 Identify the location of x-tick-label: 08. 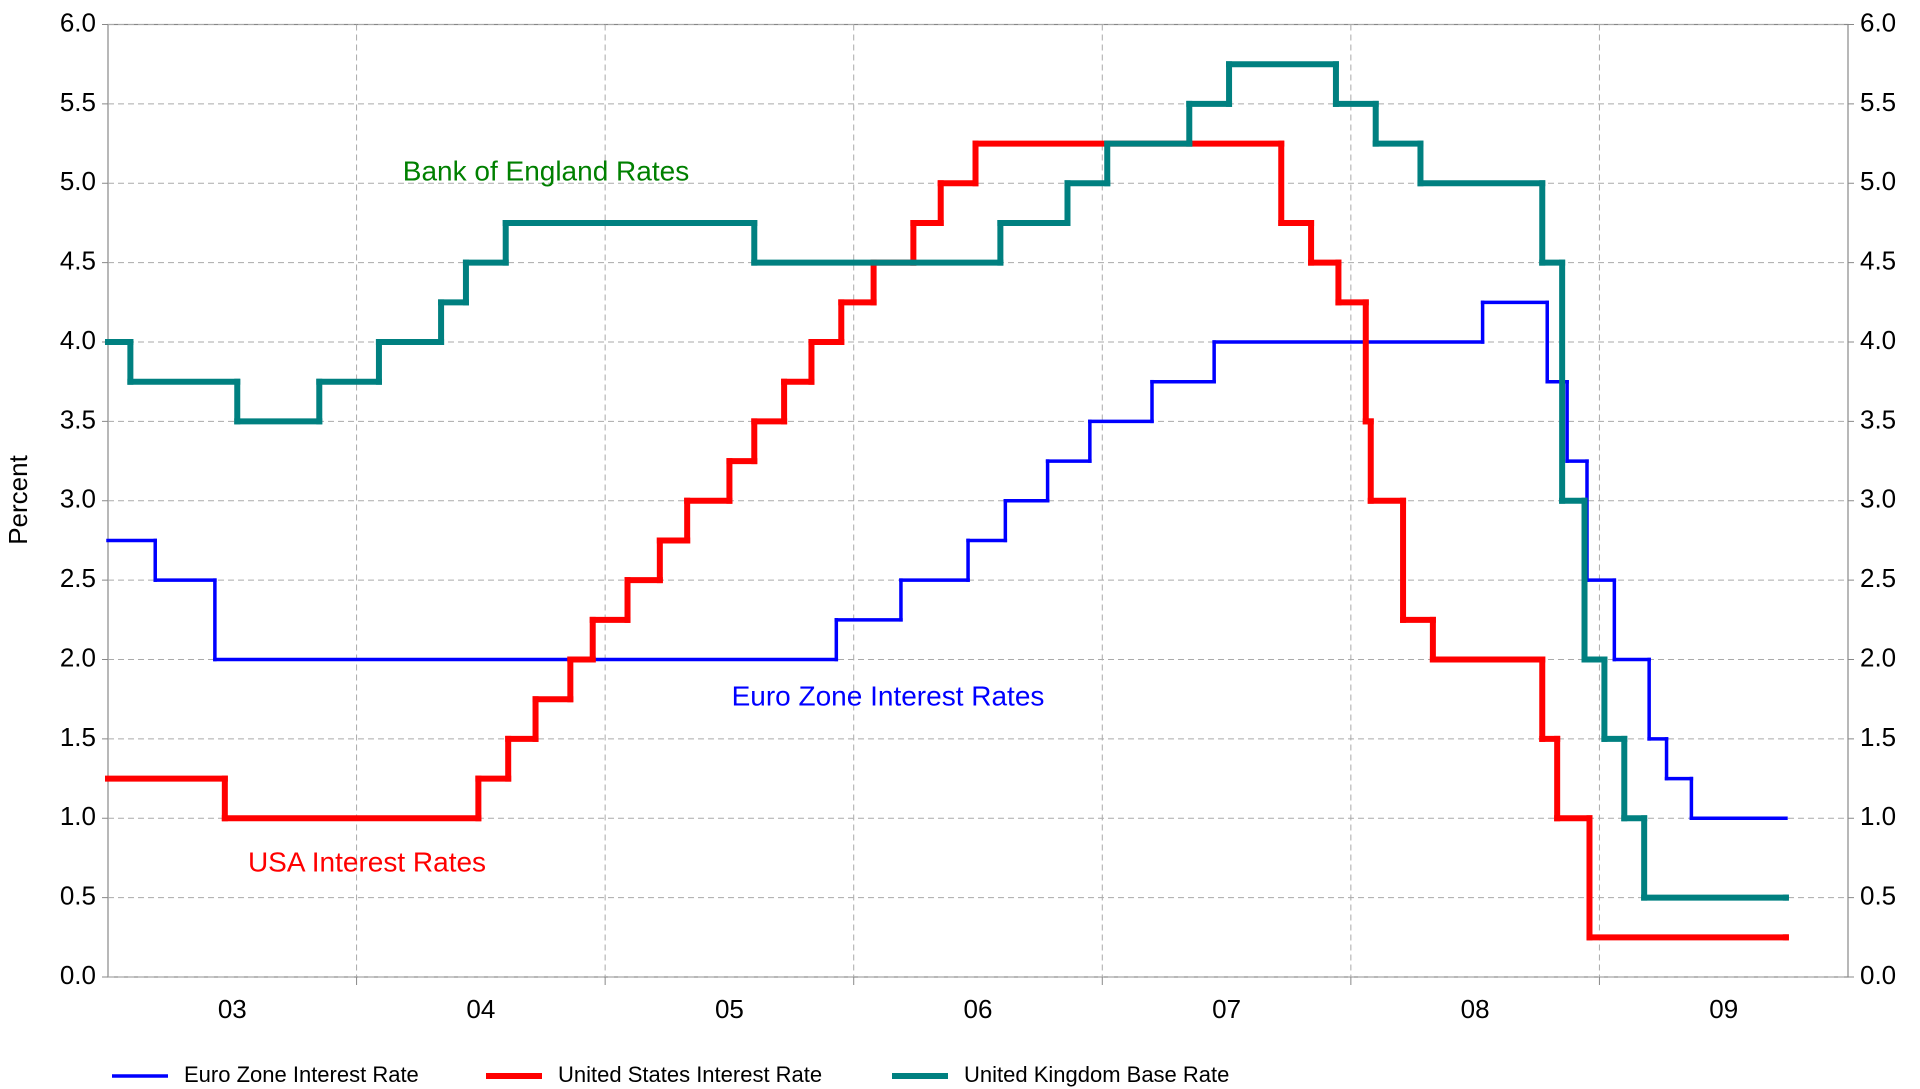
(1475, 1009).